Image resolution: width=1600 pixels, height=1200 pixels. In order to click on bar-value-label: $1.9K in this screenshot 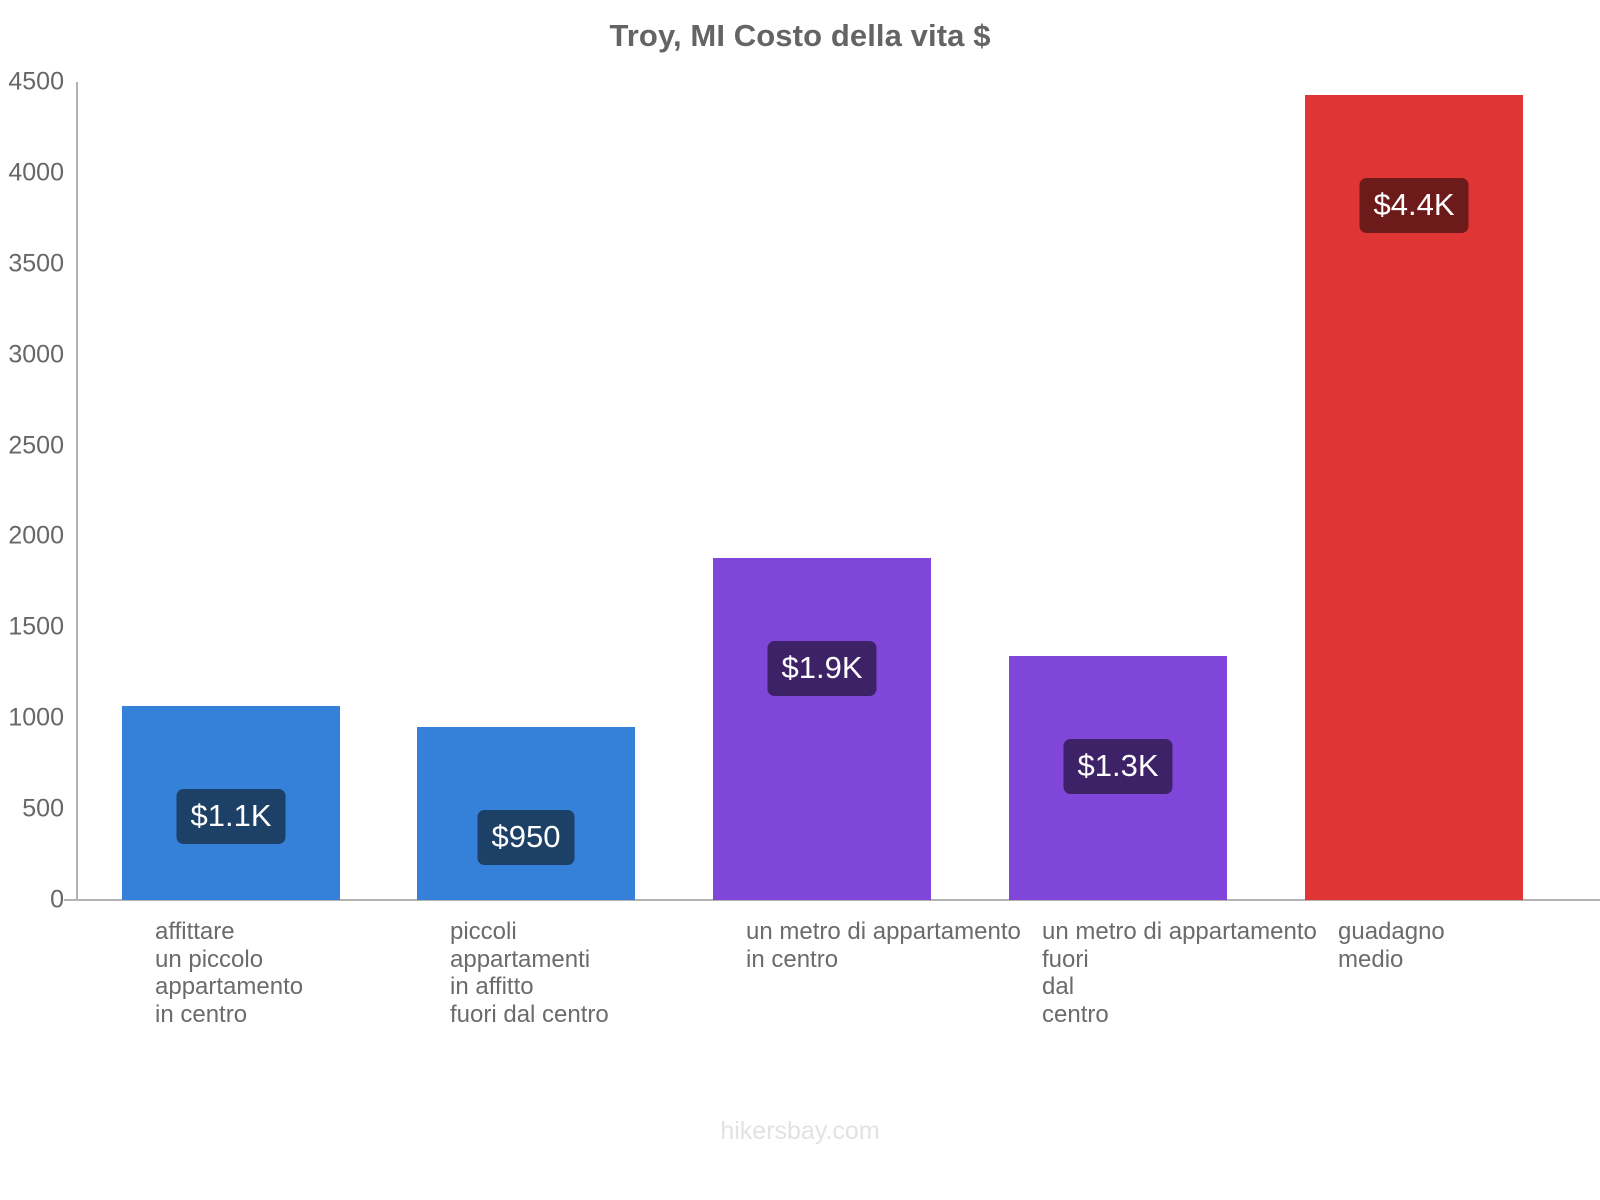, I will do `click(822, 669)`.